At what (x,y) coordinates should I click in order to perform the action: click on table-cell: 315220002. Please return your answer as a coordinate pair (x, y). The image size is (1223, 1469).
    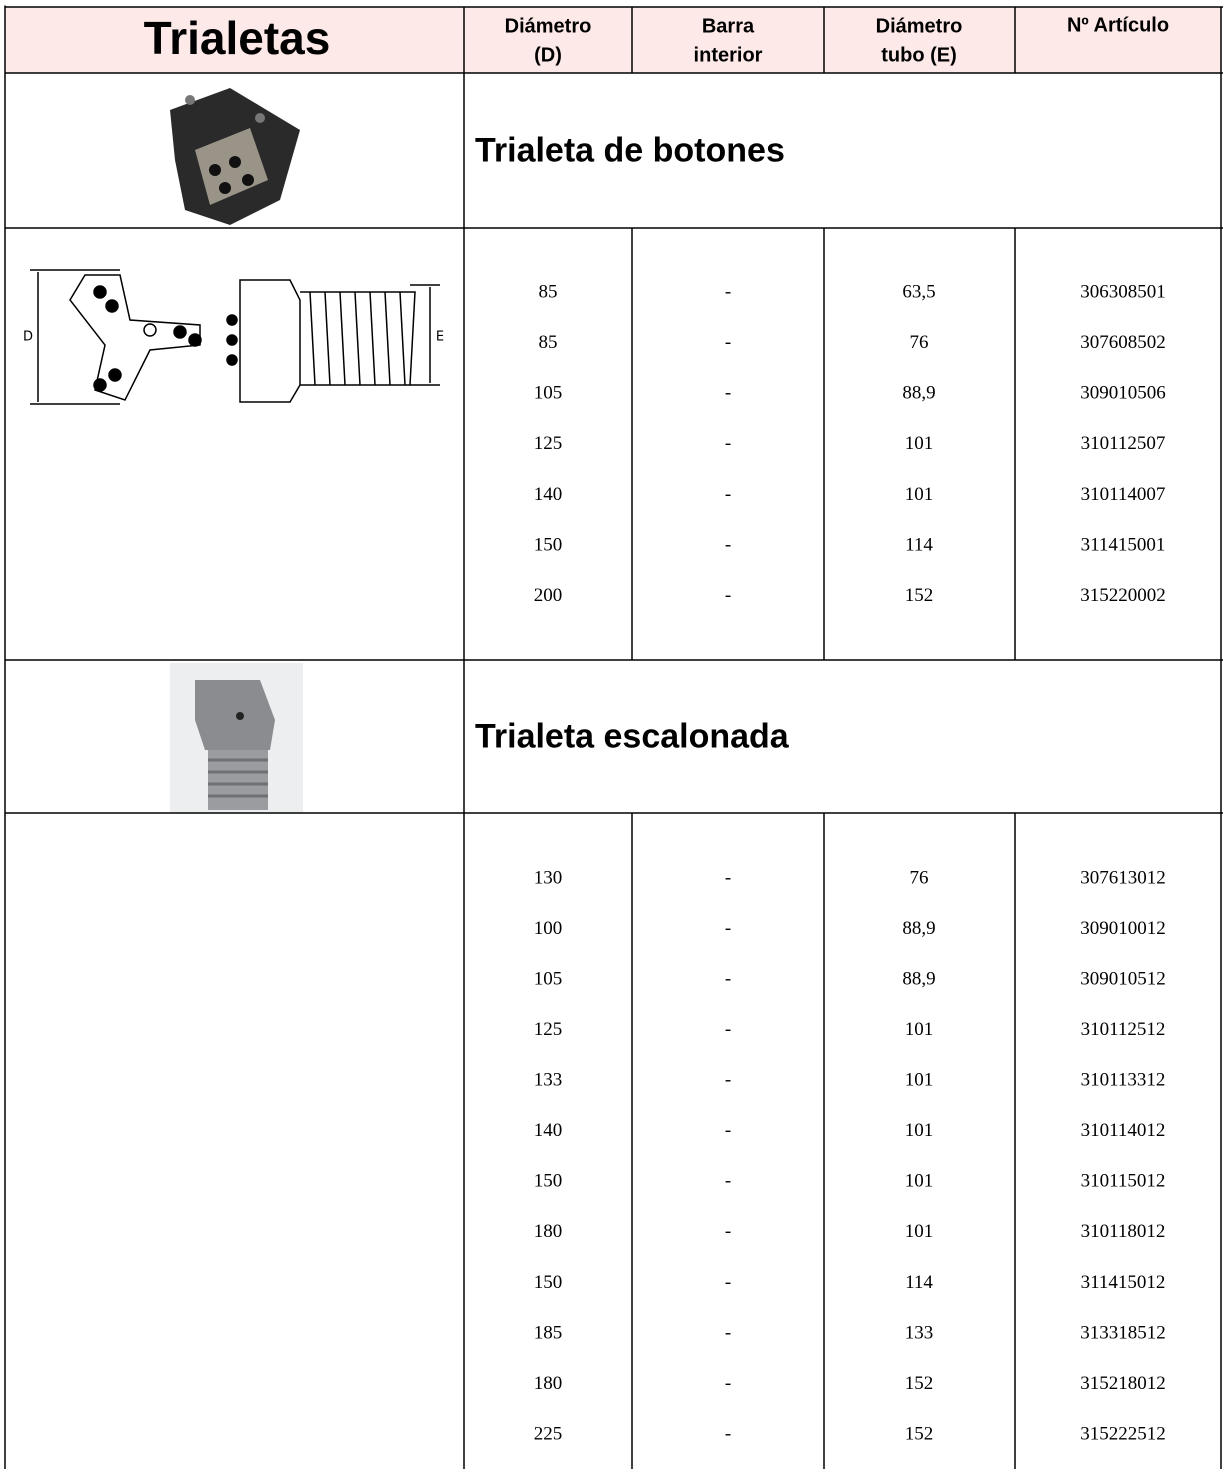
    Looking at the image, I should click on (1123, 595).